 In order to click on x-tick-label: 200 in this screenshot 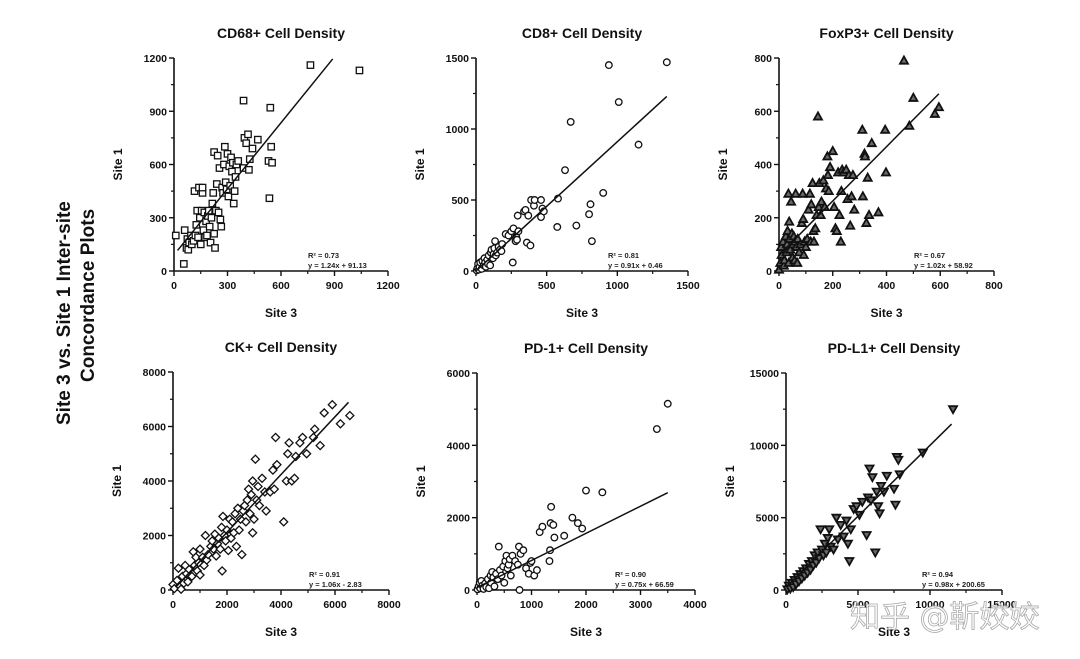, I will do `click(833, 286)`.